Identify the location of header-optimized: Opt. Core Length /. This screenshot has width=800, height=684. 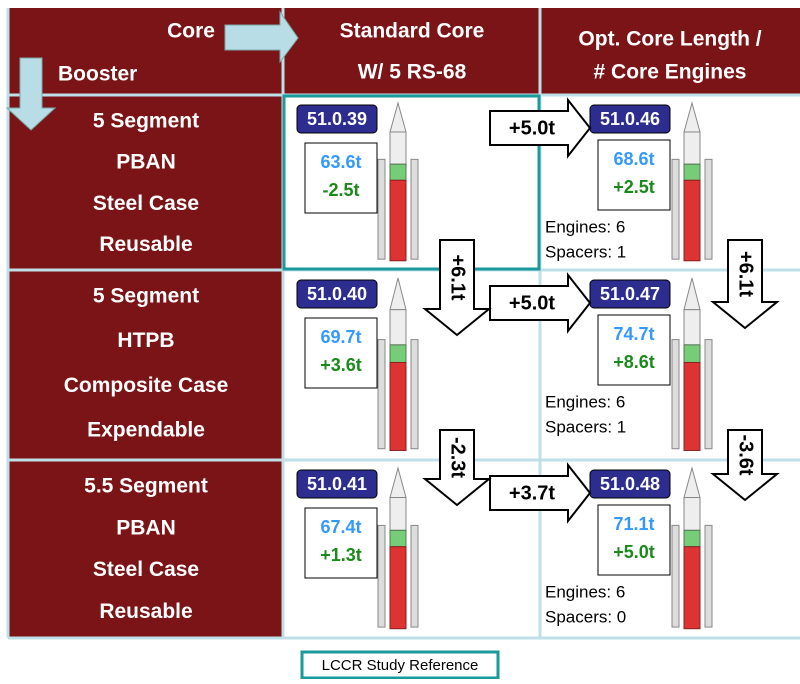
(669, 39).